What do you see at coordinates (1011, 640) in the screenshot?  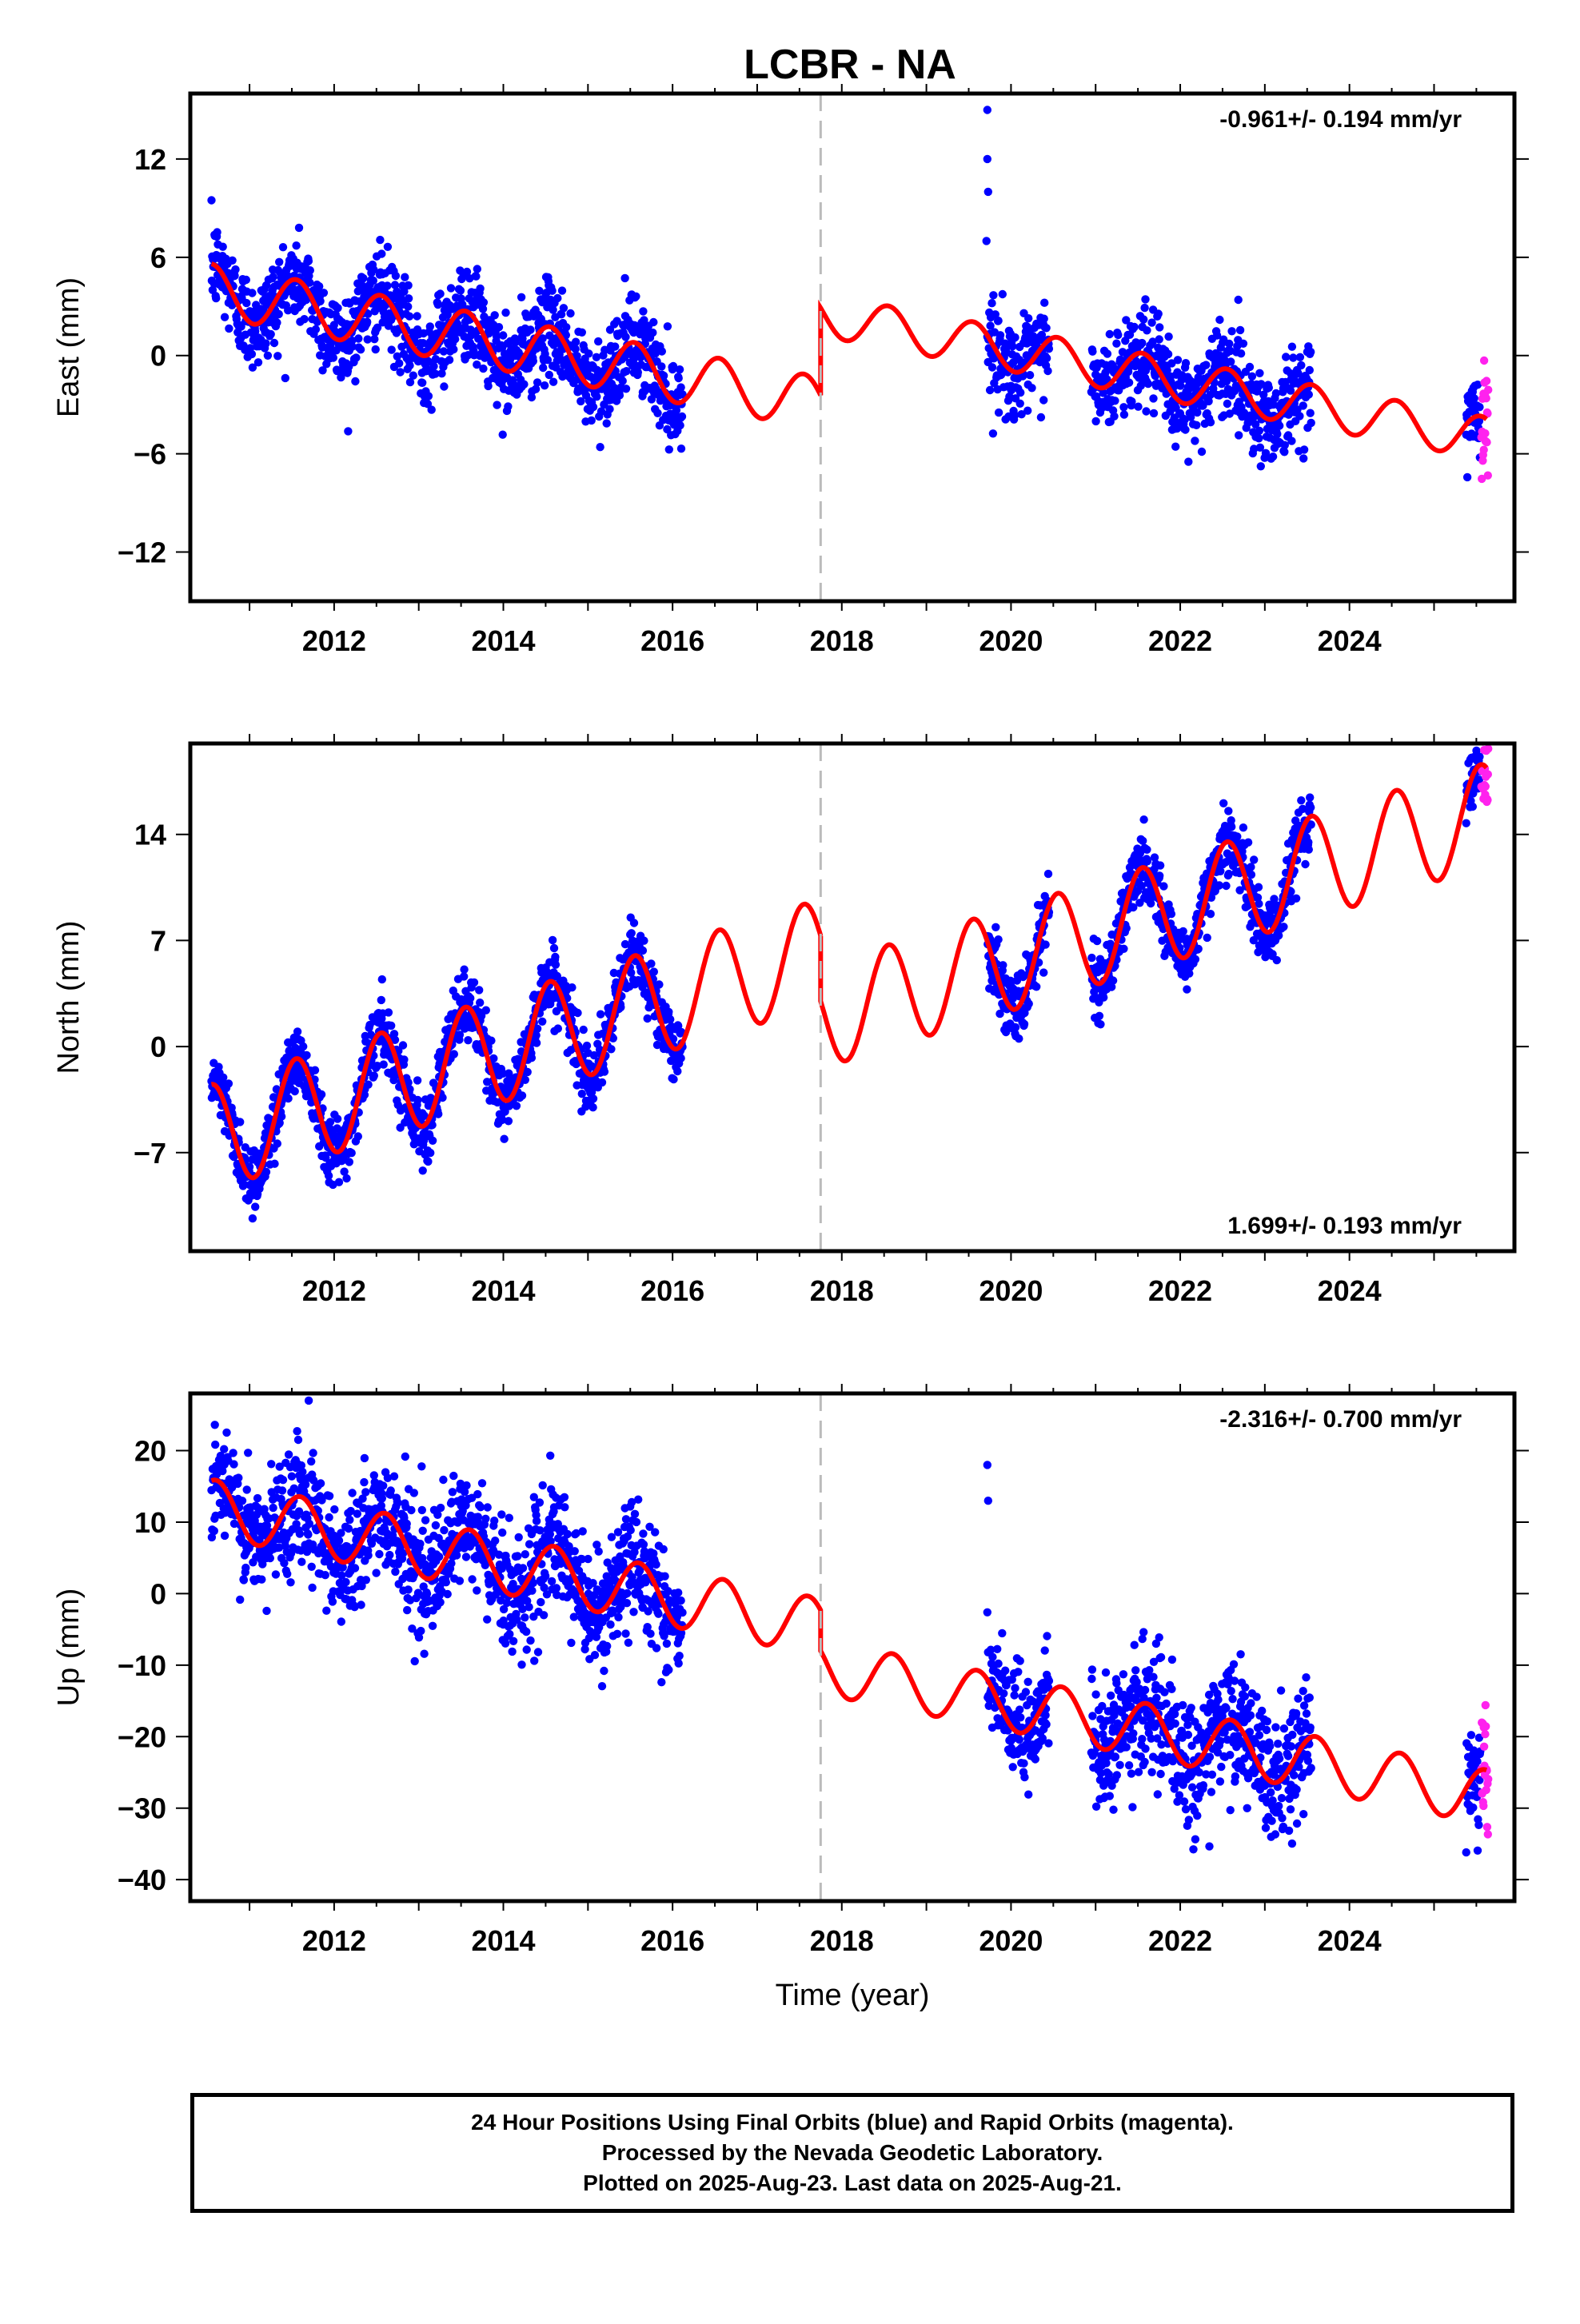 I see `x-tick-label: 2020` at bounding box center [1011, 640].